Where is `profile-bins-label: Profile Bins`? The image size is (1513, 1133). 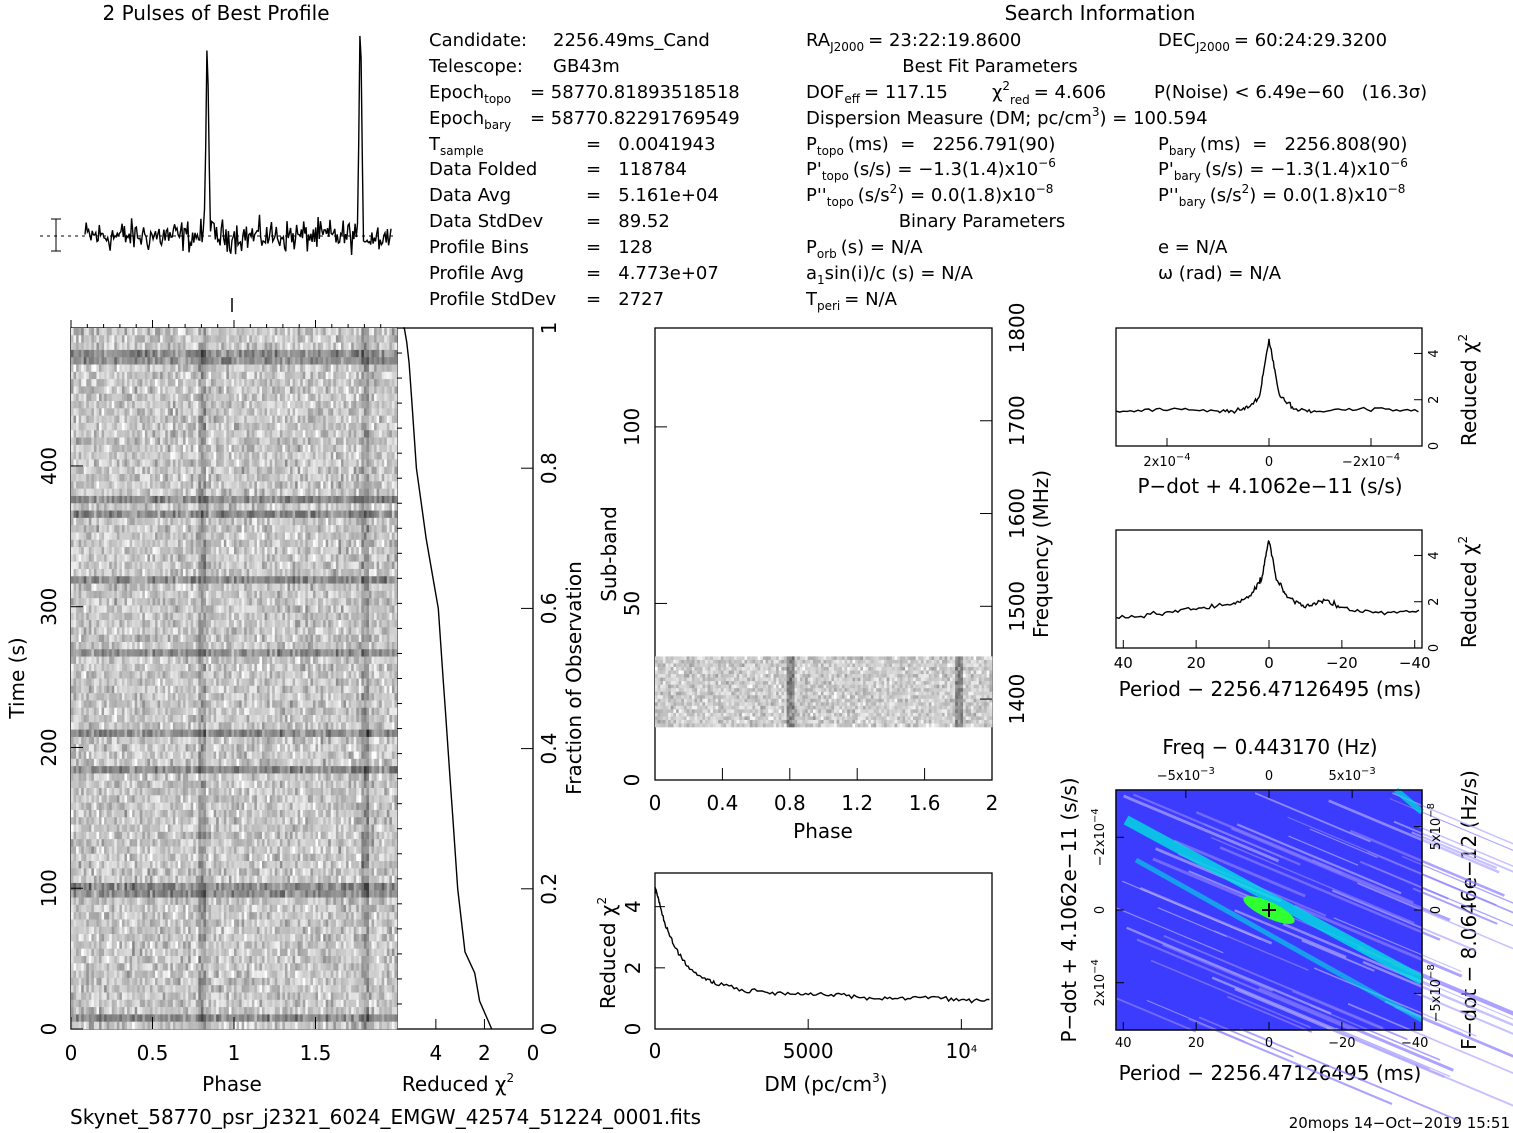
profile-bins-label: Profile Bins is located at coordinates (479, 247).